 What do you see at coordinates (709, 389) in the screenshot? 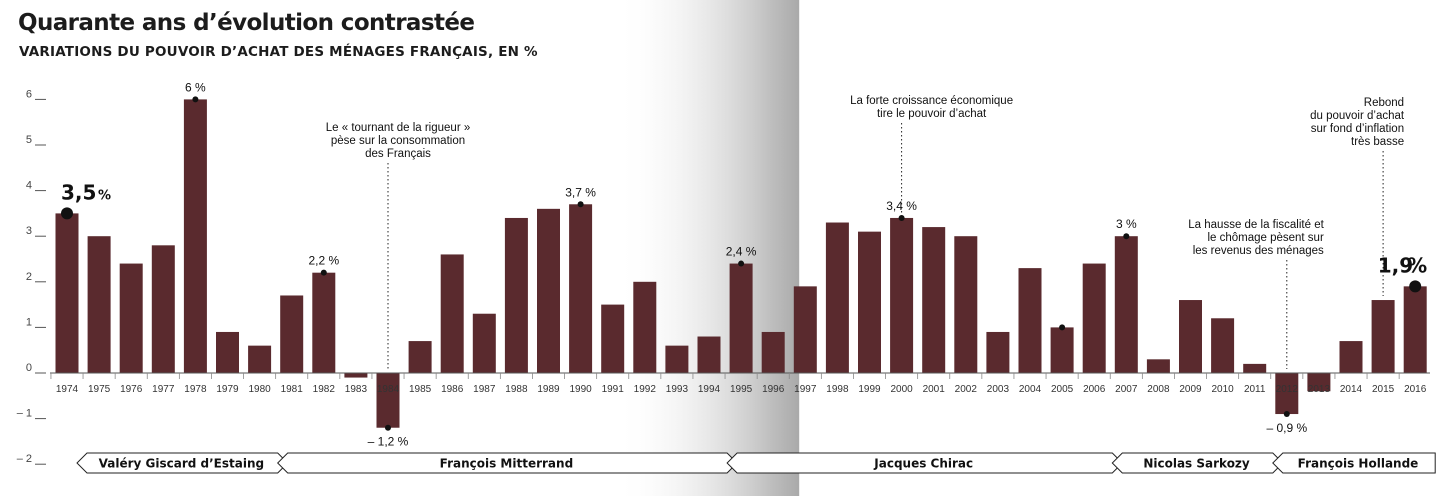
I see `x-tick-label-1994: 1994` at bounding box center [709, 389].